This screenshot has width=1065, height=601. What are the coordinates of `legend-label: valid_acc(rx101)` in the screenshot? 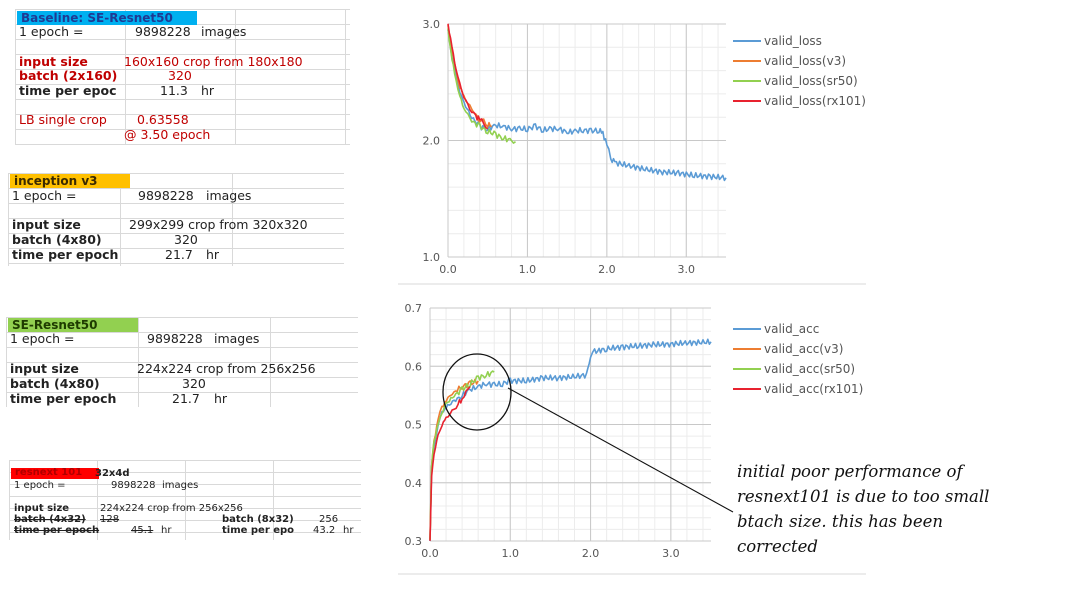 It's located at (813, 389).